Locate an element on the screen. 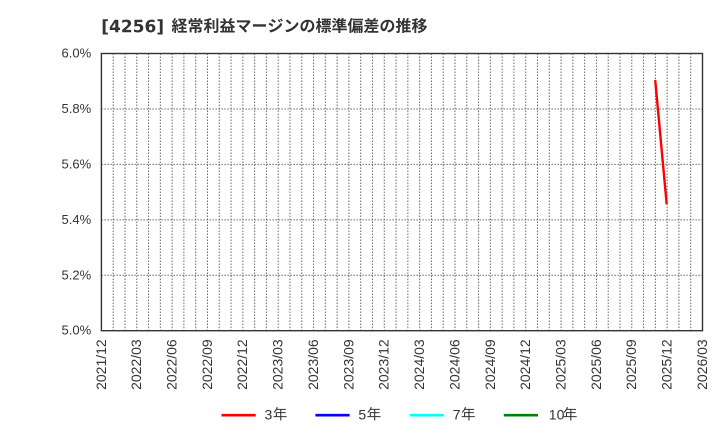  svg-text: 2023/09 is located at coordinates (348, 364).